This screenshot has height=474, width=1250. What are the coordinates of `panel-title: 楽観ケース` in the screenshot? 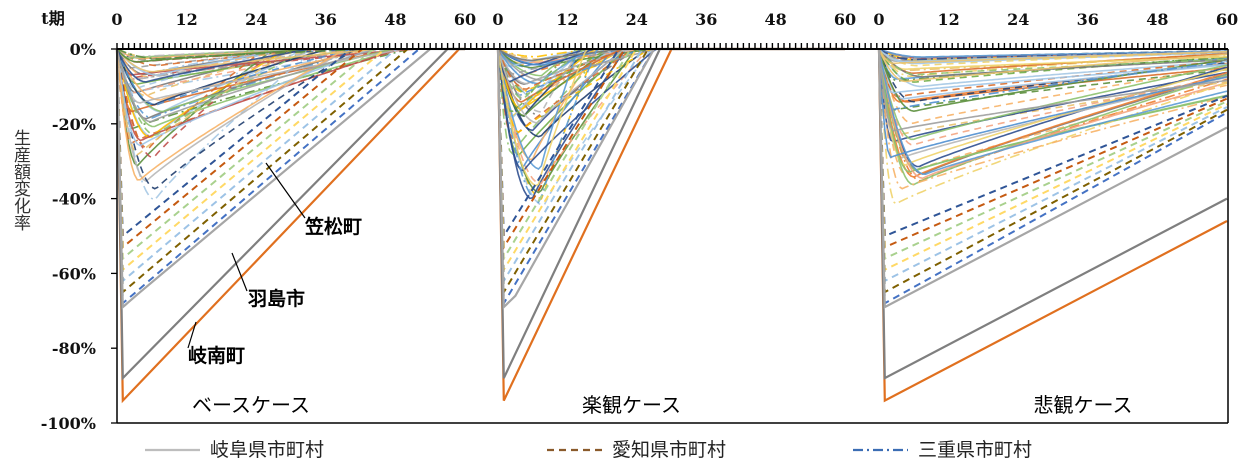 It's located at (631, 405).